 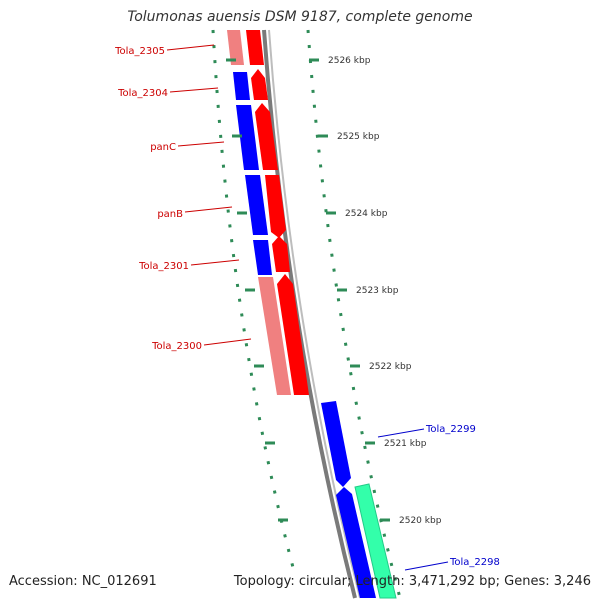 I want to click on gene-label-panb: panB, so click(x=170, y=214).